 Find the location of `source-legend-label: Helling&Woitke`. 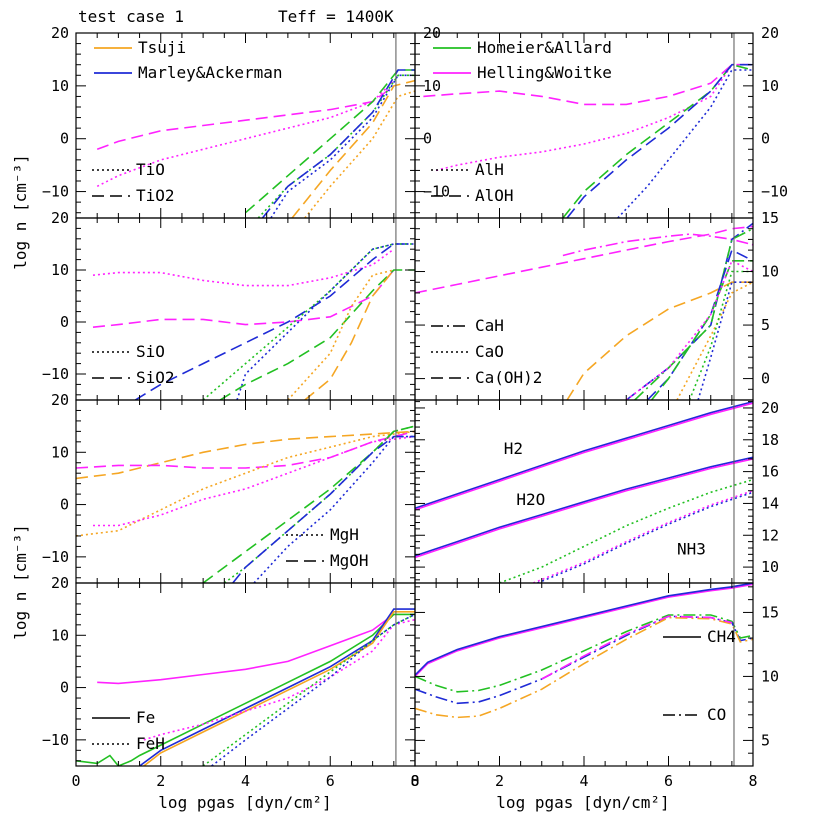

source-legend-label: Helling&Woitke is located at coordinates (544, 72).